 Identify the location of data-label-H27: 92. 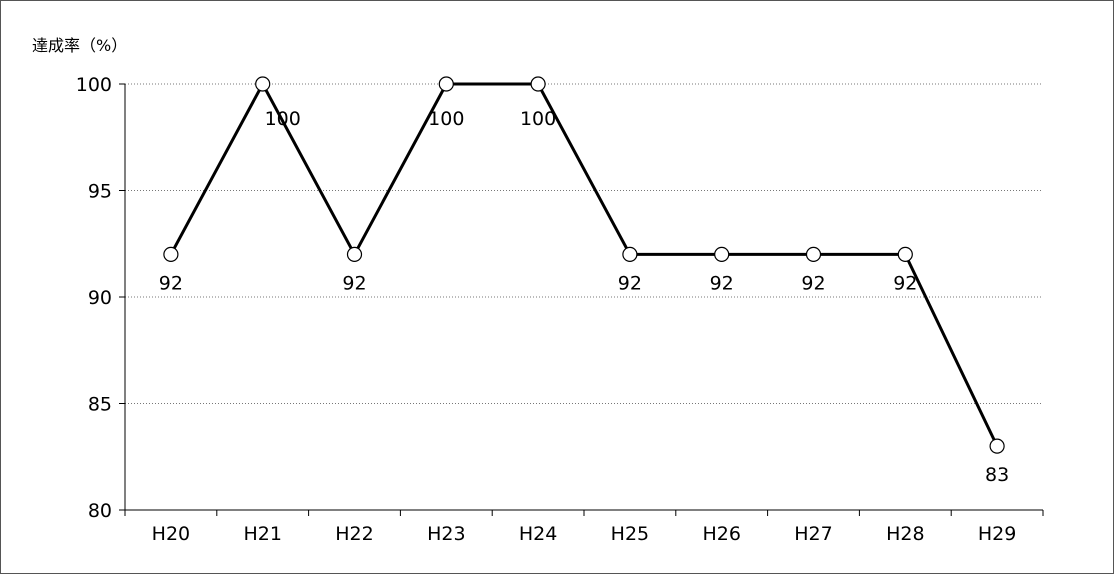
(813, 283).